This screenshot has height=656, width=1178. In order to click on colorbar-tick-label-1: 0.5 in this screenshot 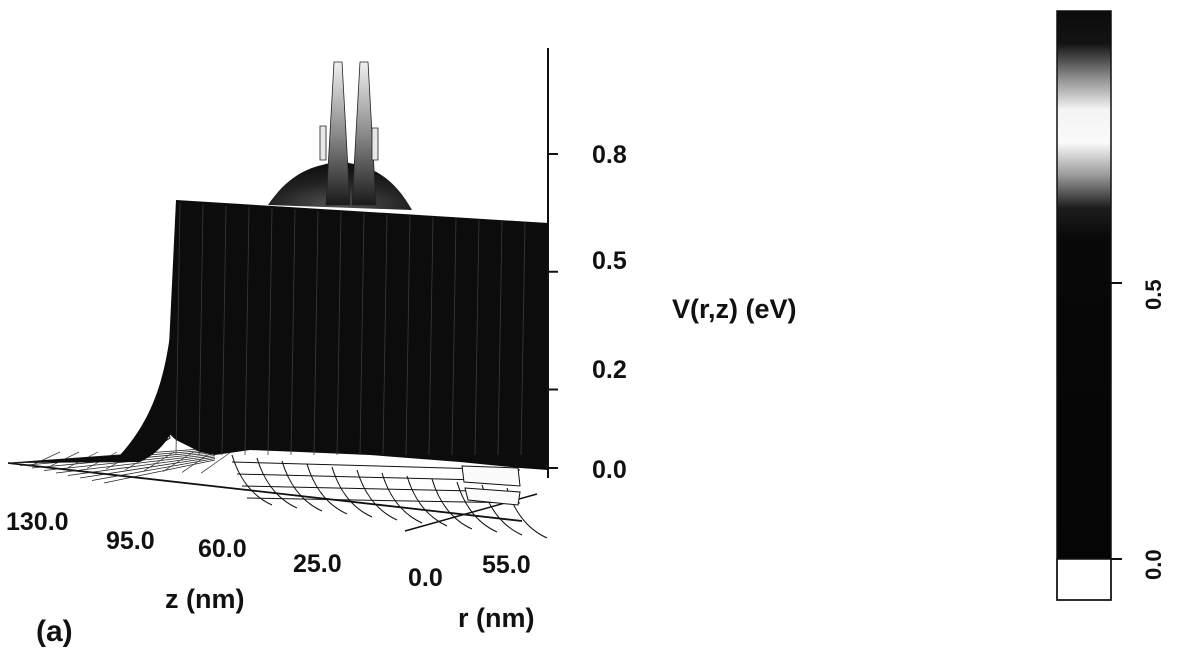, I will do `click(1153, 294)`.